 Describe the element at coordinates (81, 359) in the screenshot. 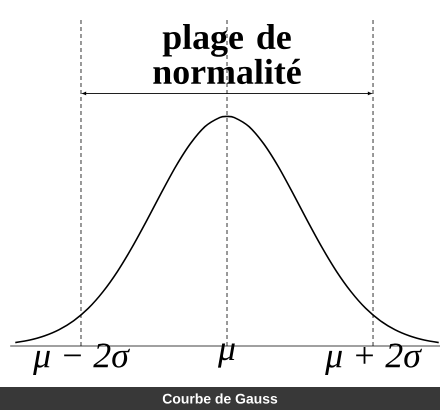

I see `x-tick-label: μ − 2σ` at that location.